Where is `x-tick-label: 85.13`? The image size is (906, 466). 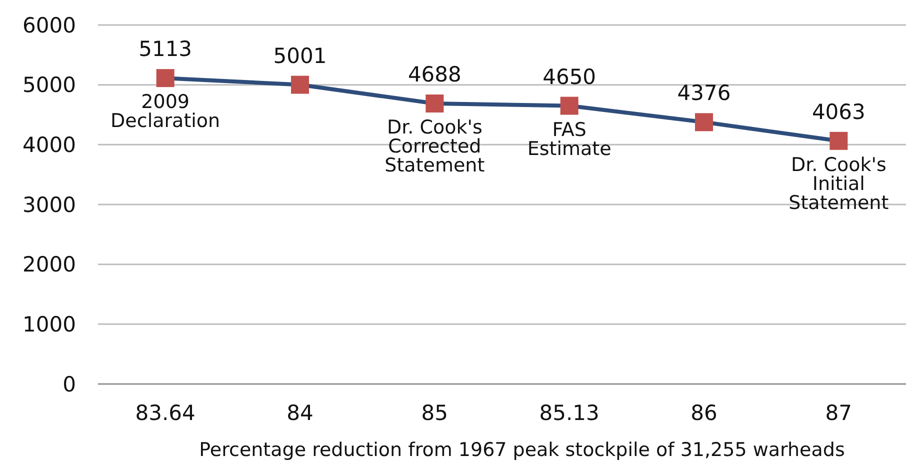 x-tick-label: 85.13 is located at coordinates (569, 413).